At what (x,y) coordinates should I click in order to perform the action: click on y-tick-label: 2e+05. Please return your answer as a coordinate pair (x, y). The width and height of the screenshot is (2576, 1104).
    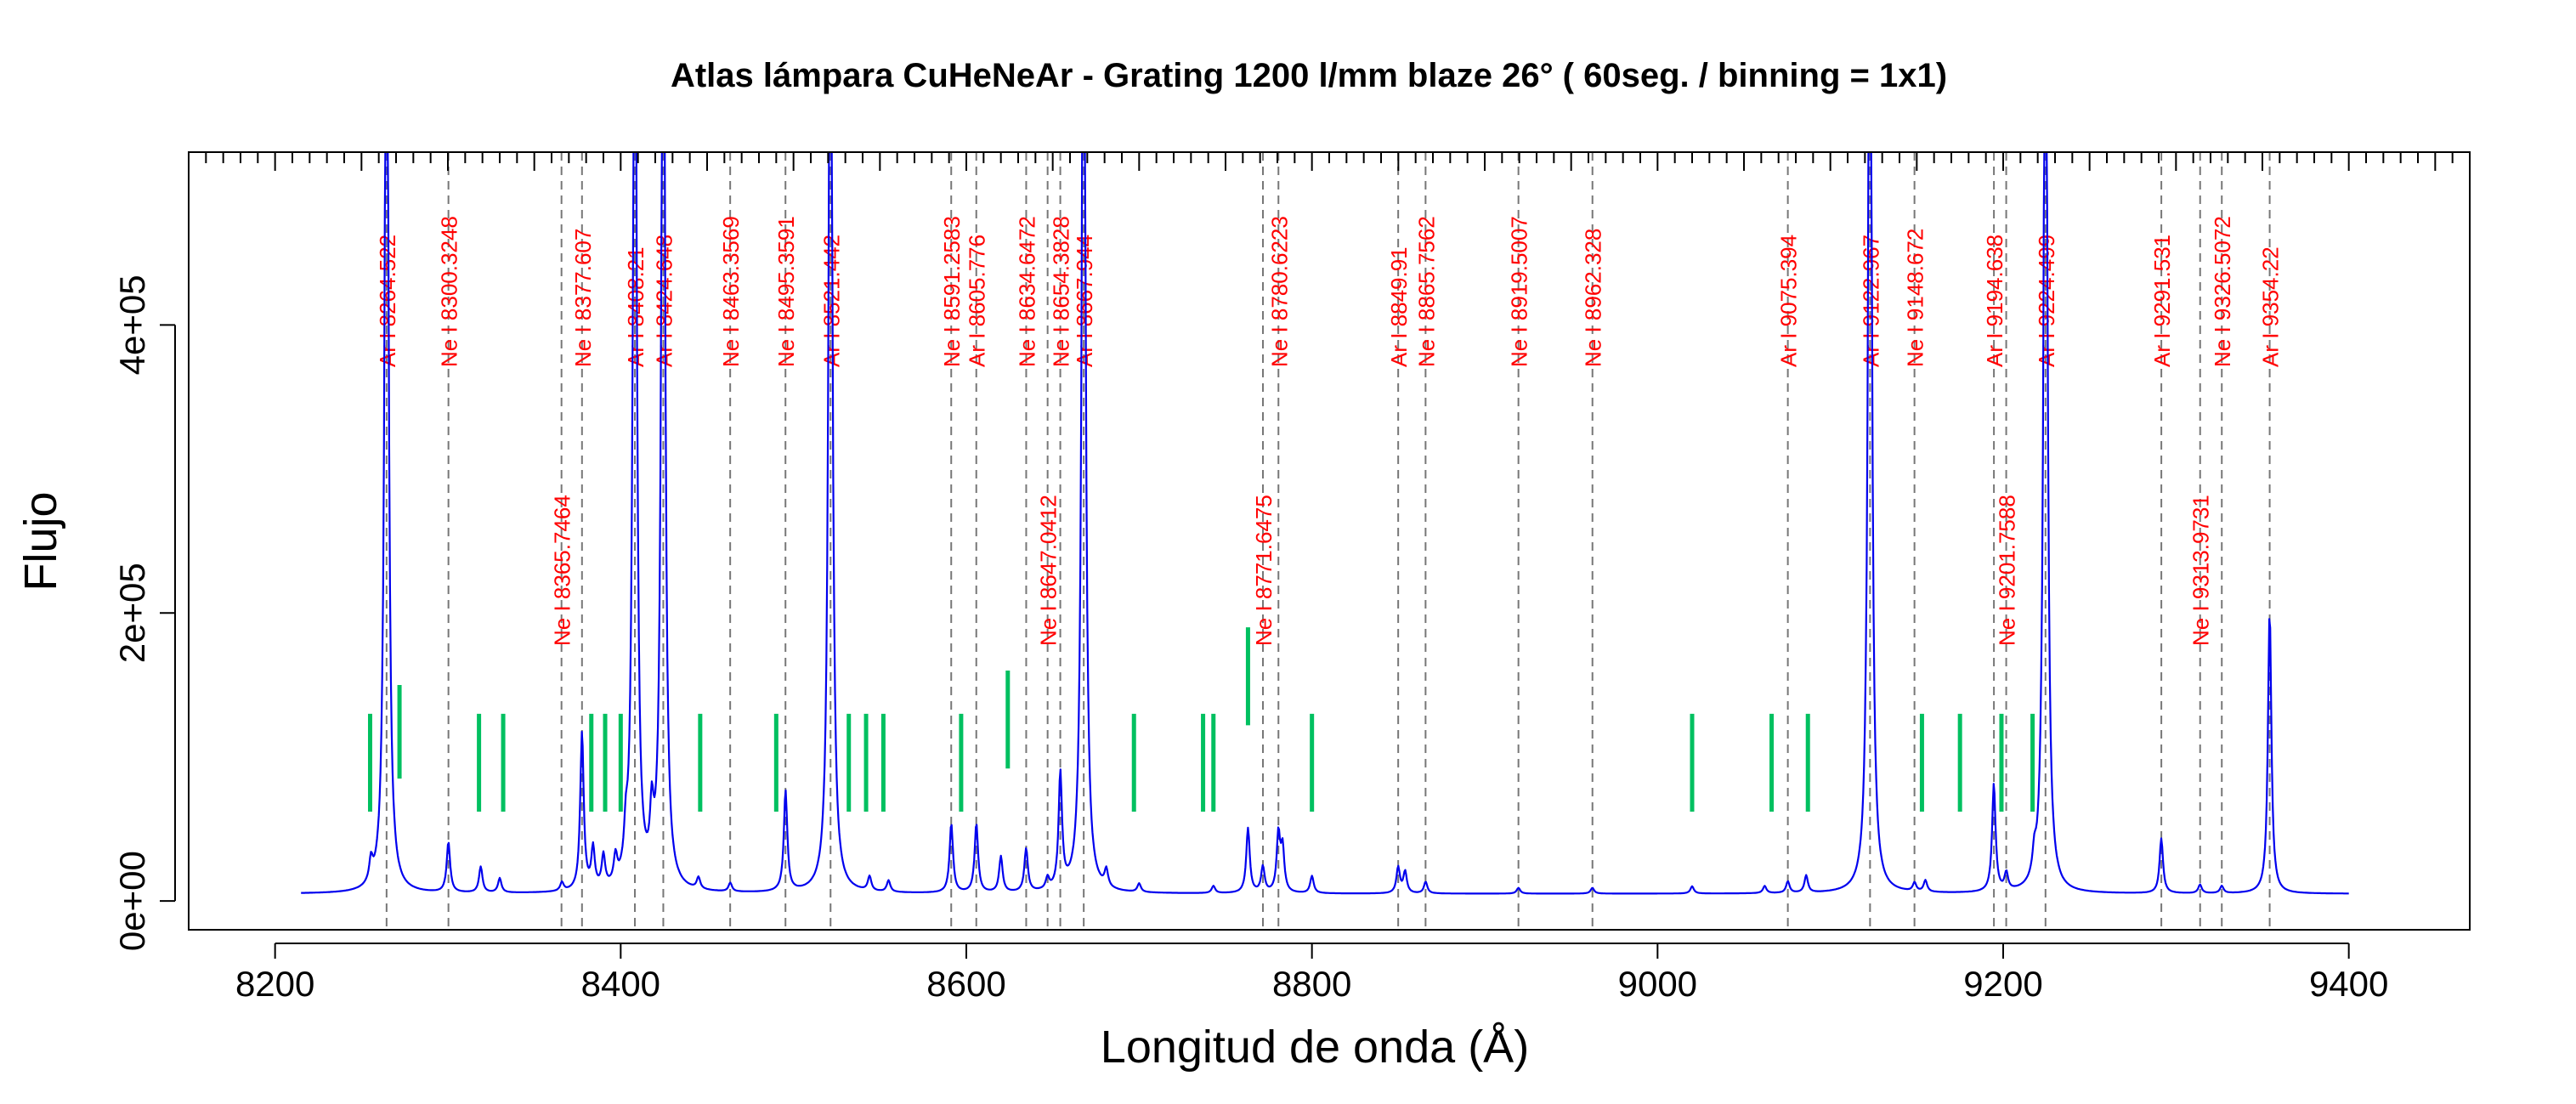
    Looking at the image, I should click on (132, 613).